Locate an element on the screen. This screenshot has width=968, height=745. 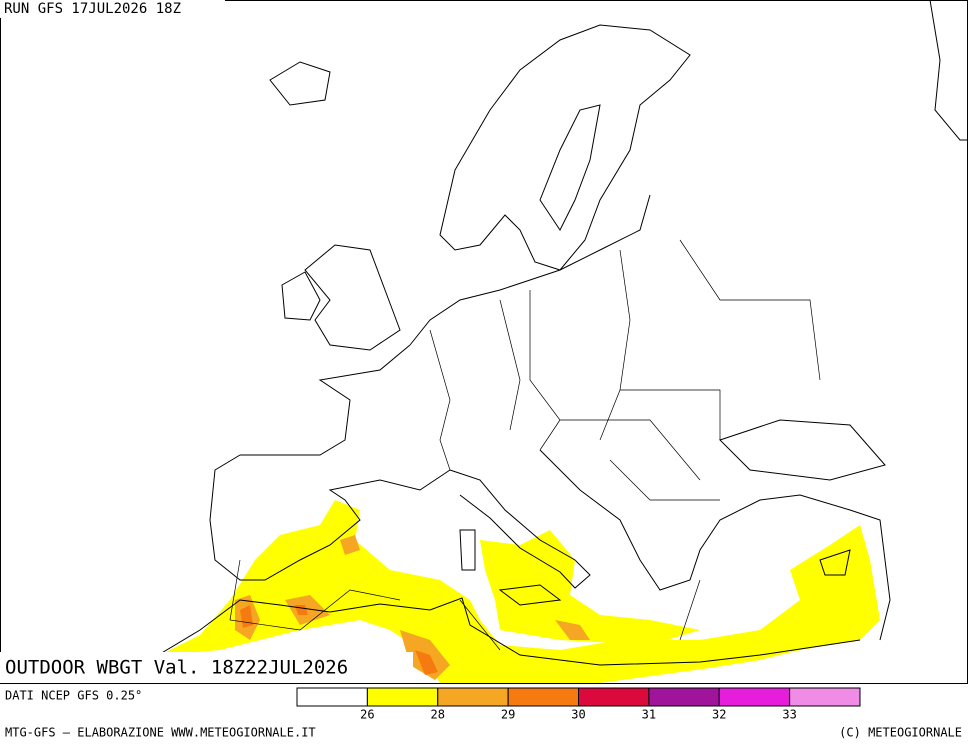
run-label: RUN GFS 17JUL2026 18Z is located at coordinates (92, 9).